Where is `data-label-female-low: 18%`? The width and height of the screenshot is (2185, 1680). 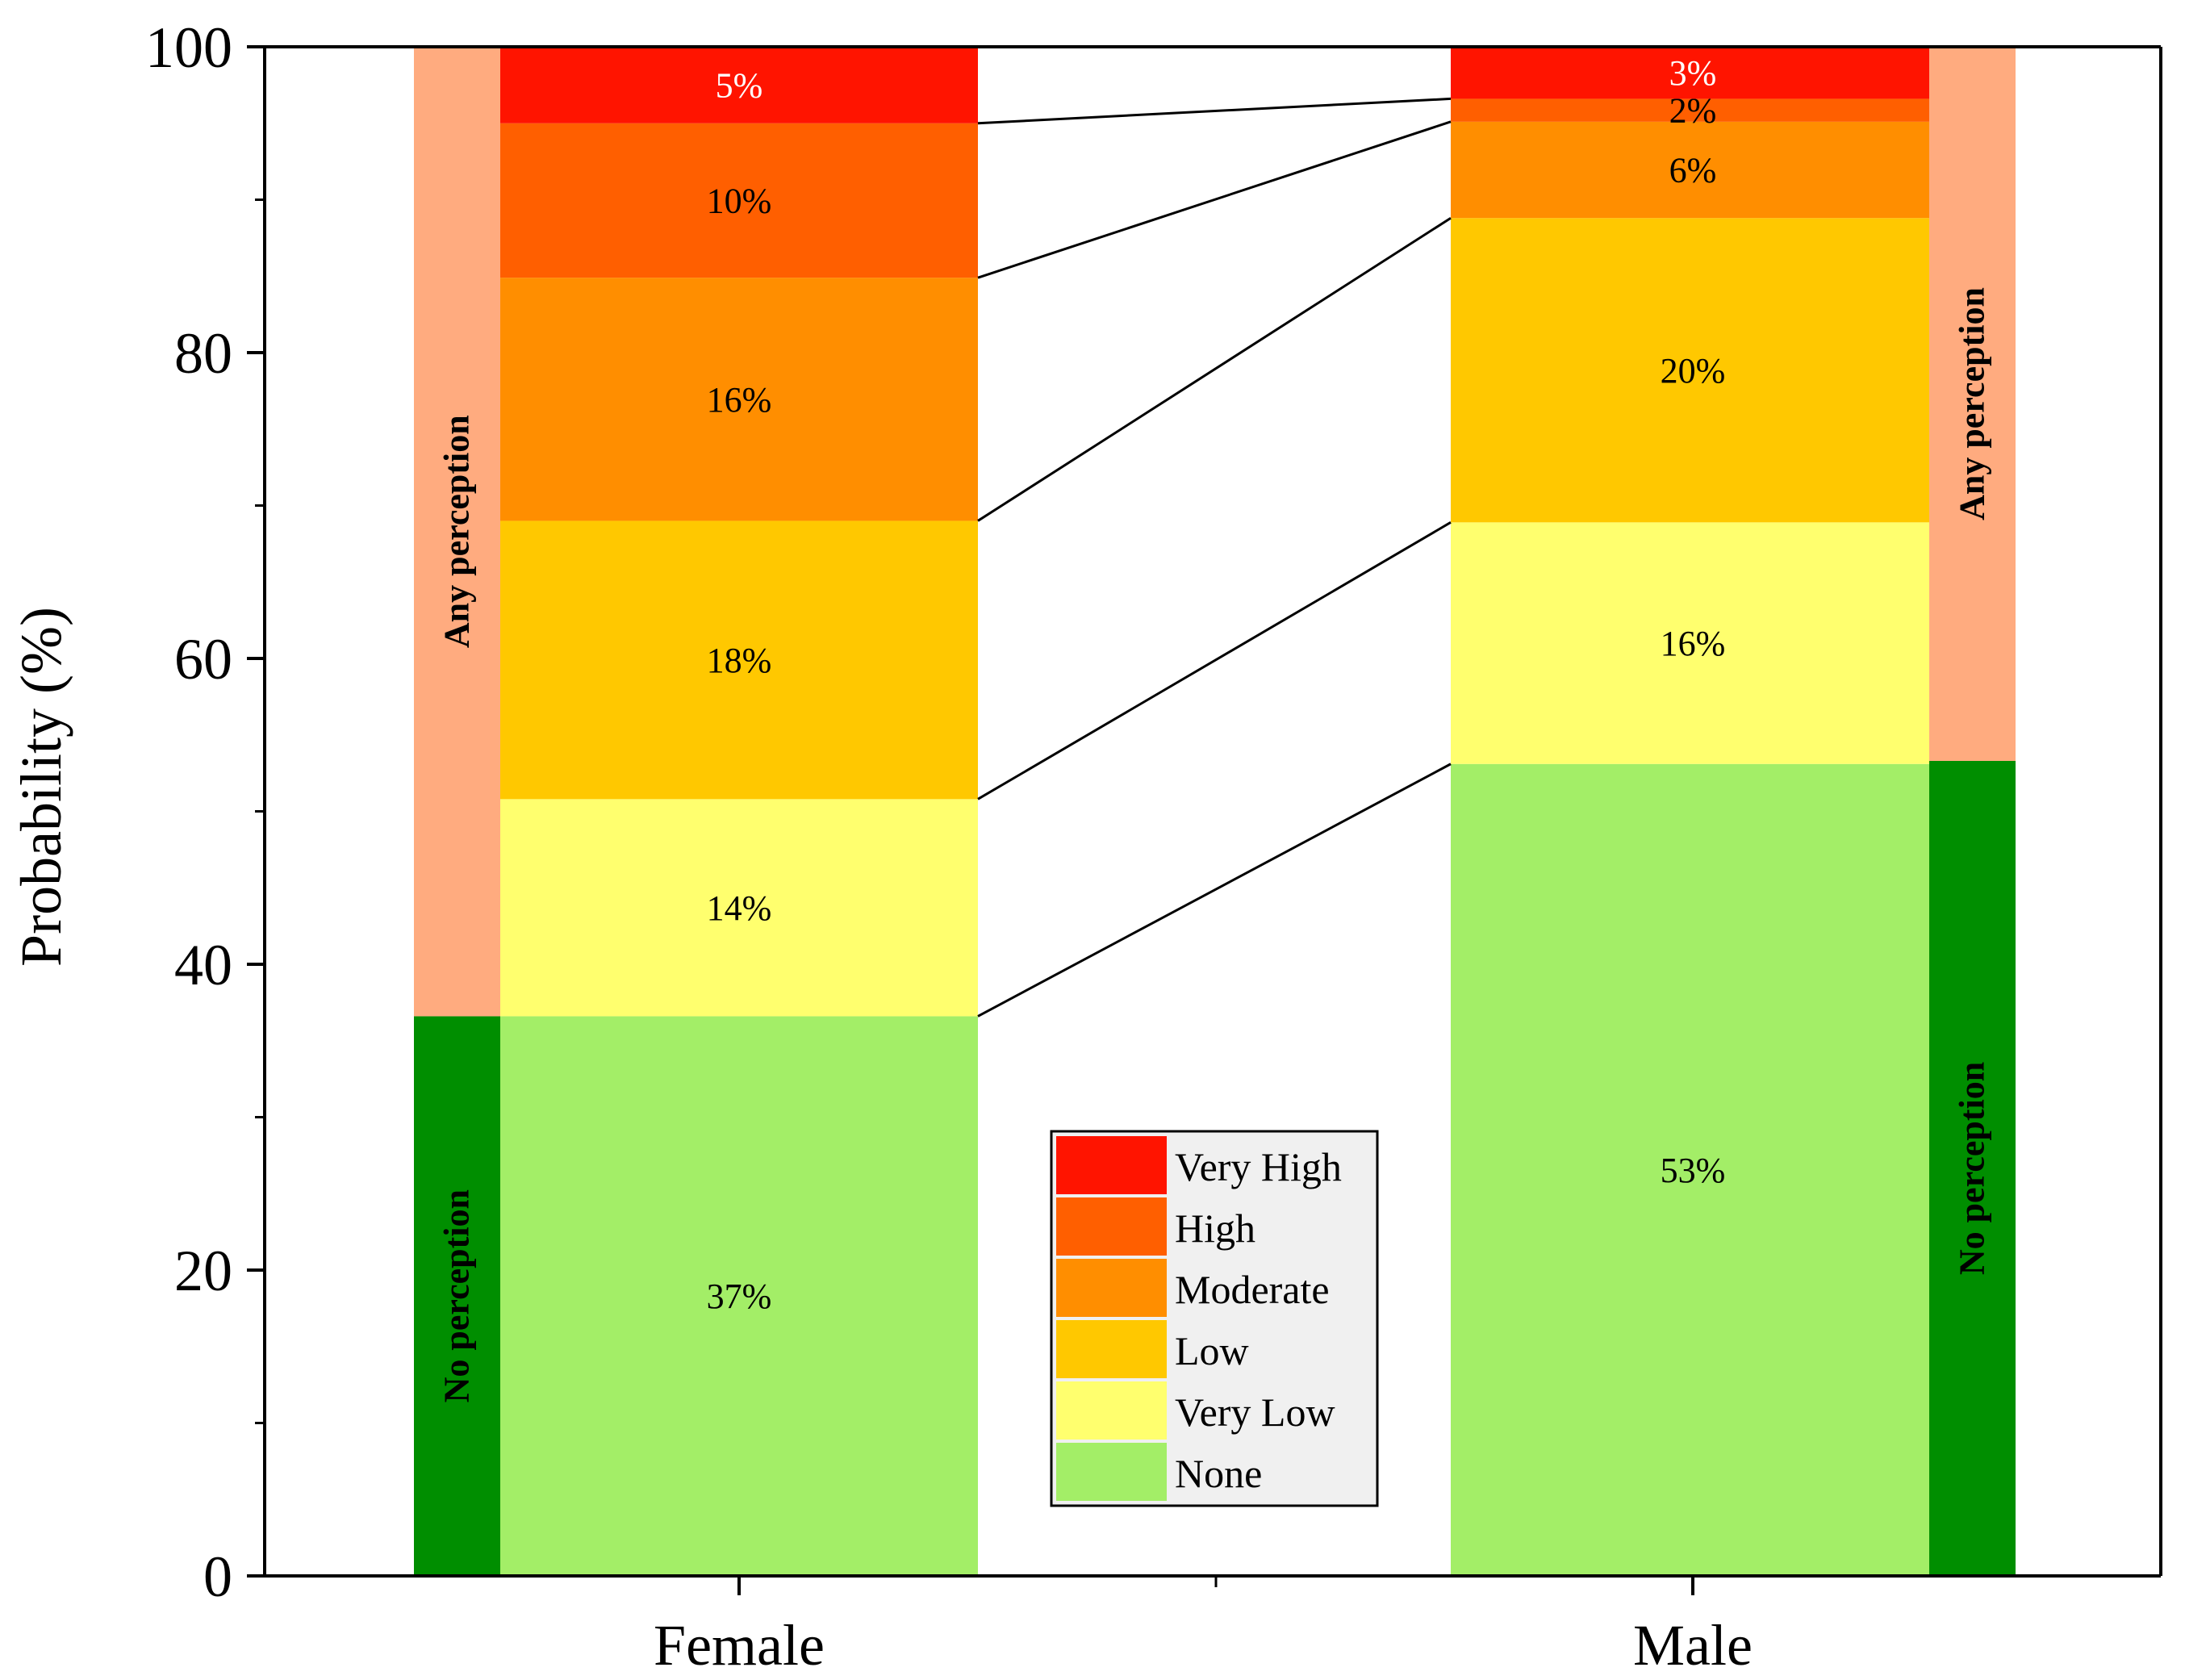
data-label-female-low: 18% is located at coordinates (739, 660).